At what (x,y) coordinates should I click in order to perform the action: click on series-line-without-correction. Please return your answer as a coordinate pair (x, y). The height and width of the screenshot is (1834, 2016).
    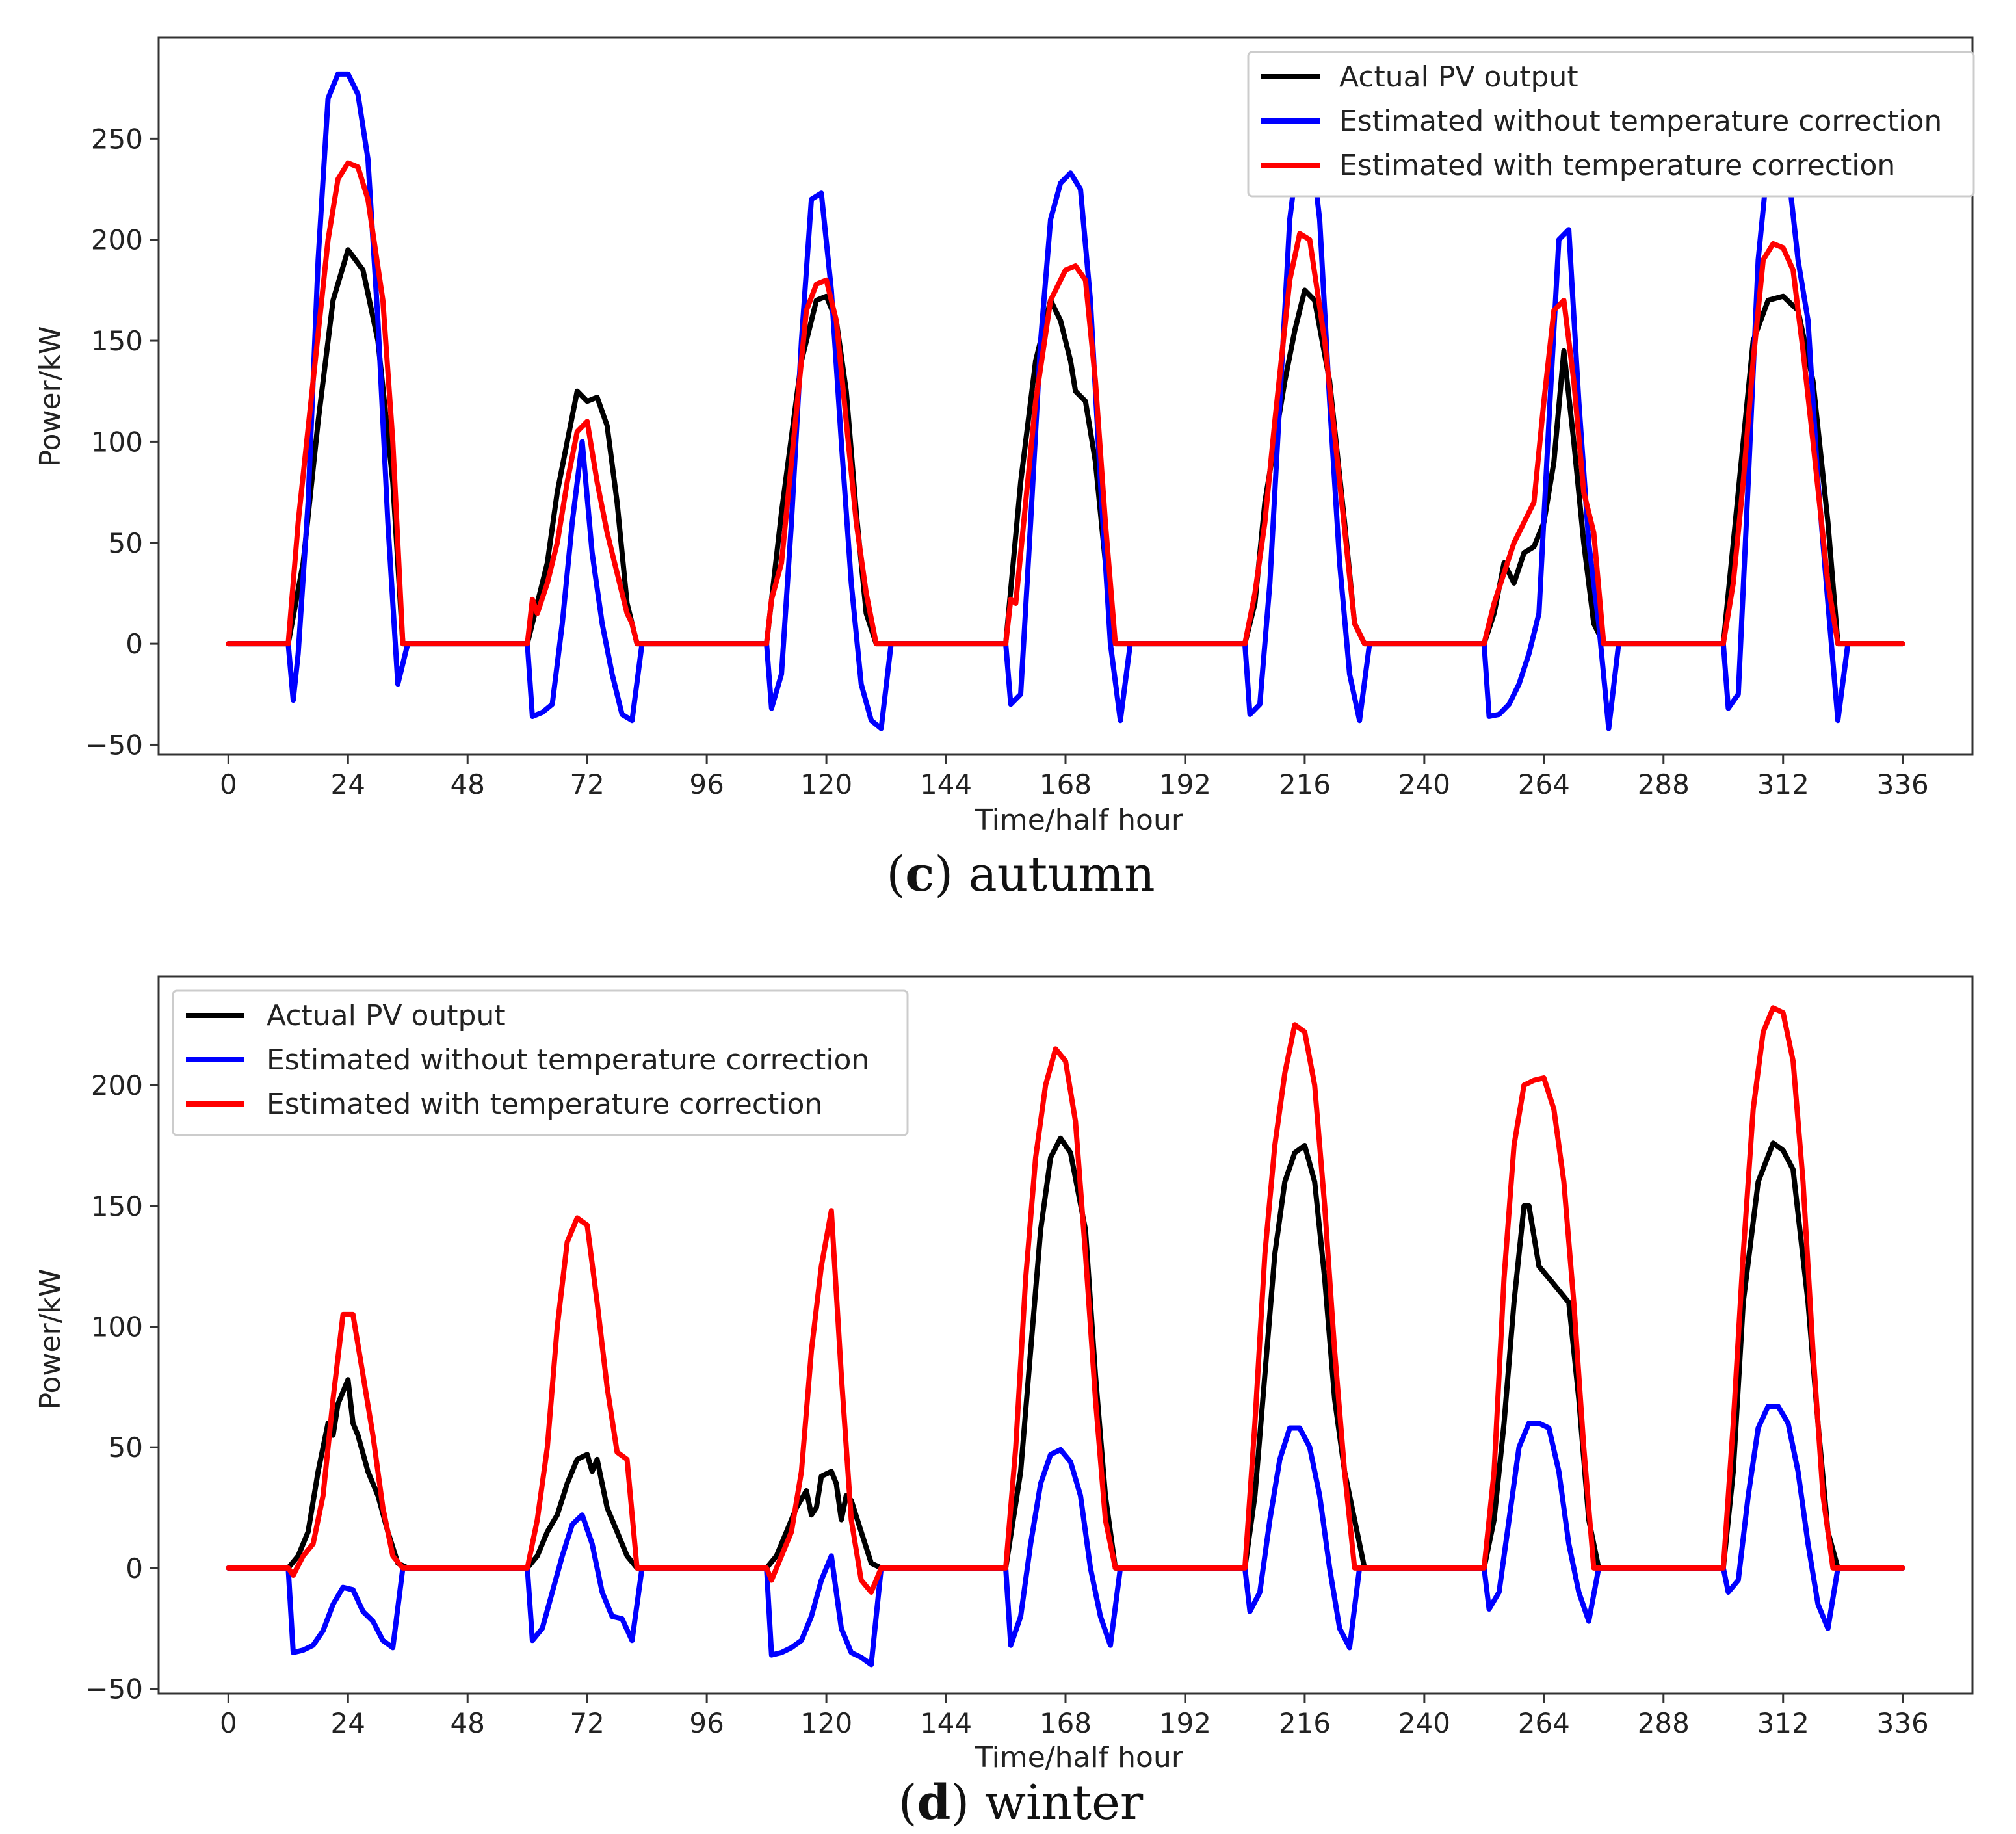
    Looking at the image, I should click on (1065, 1536).